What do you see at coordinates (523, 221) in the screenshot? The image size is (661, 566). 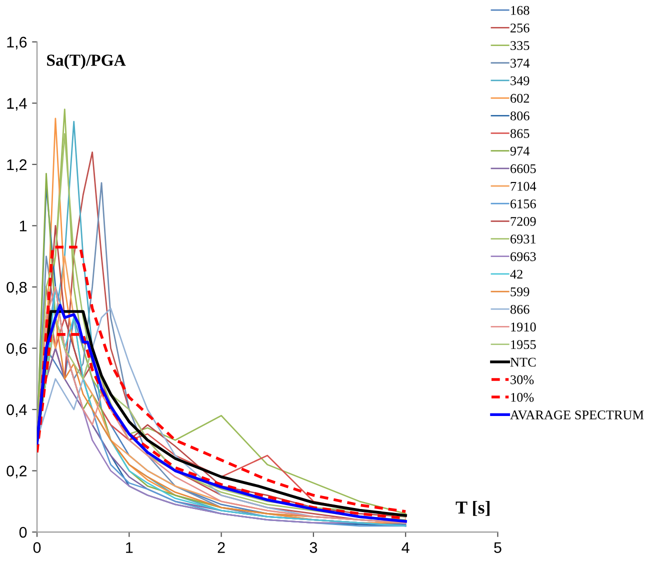 I see `legend-label: 7209` at bounding box center [523, 221].